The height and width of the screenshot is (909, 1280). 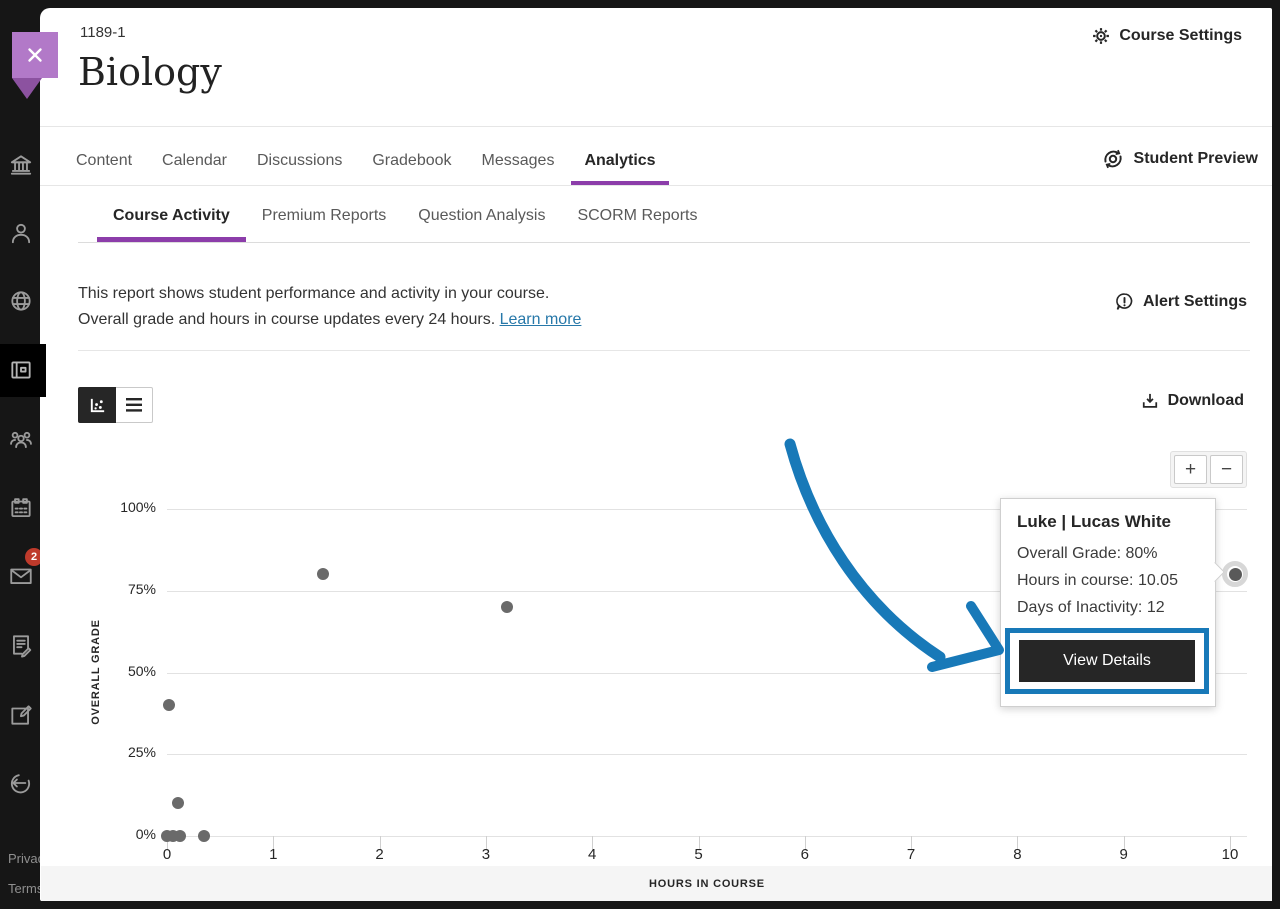 I want to click on course-id: 1189-1, so click(x=103, y=32).